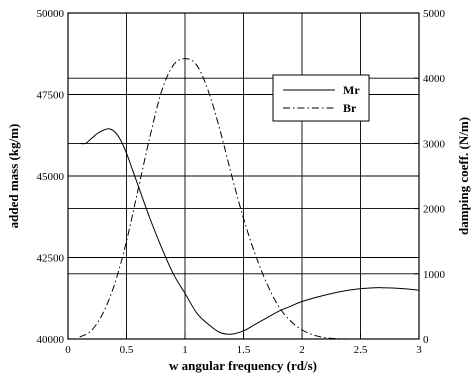 The image size is (472, 377). I want to click on y-left-tick-label: 42500, so click(51, 259).